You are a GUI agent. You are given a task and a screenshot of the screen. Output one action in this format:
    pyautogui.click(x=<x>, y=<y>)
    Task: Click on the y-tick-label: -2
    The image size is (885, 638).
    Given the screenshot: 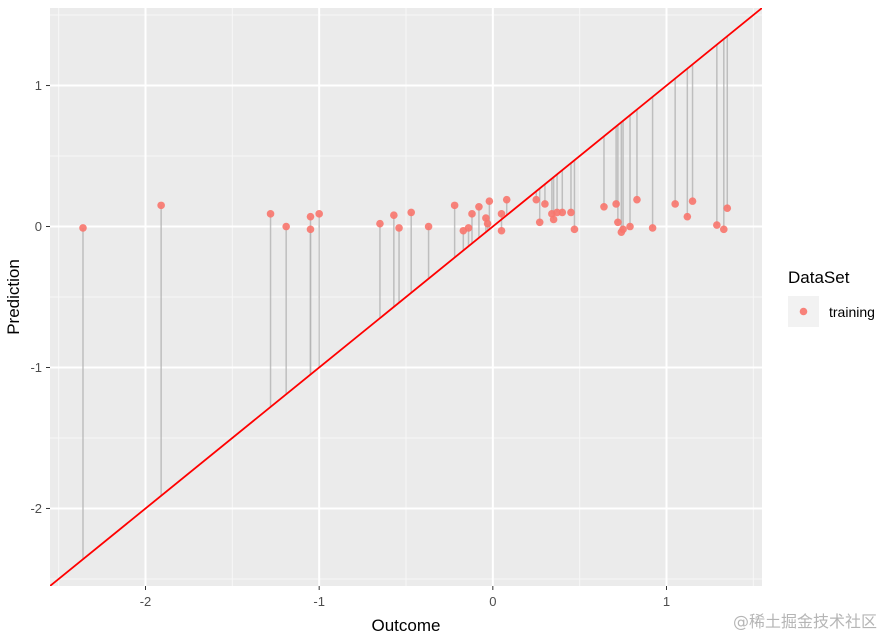 What is the action you would take?
    pyautogui.click(x=36, y=508)
    